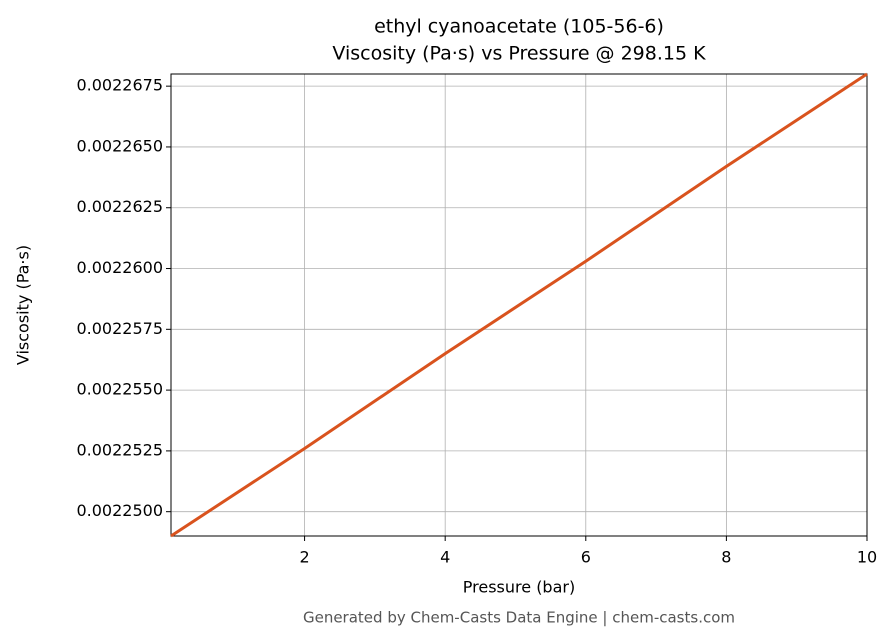 The width and height of the screenshot is (896, 644). Describe the element at coordinates (304, 557) in the screenshot. I see `x-tick-label: 2` at that location.